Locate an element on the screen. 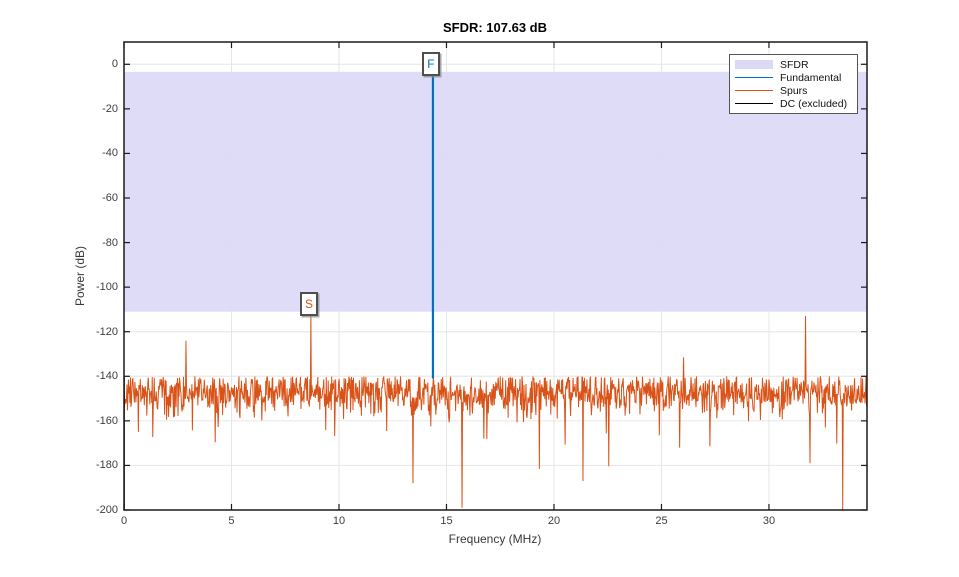 Image resolution: width=959 pixels, height=577 pixels. sfdr-patch-swatch-icon is located at coordinates (754, 64).